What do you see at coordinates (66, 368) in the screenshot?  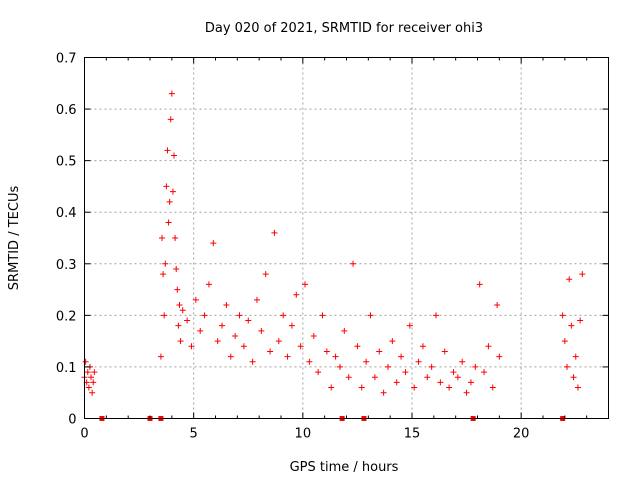 I see `y-tick-label: 0.1` at bounding box center [66, 368].